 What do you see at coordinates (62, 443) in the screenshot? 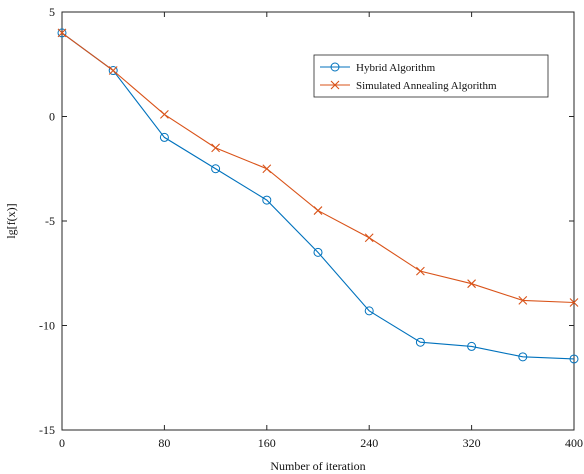
I see `x-tick-label: 0` at bounding box center [62, 443].